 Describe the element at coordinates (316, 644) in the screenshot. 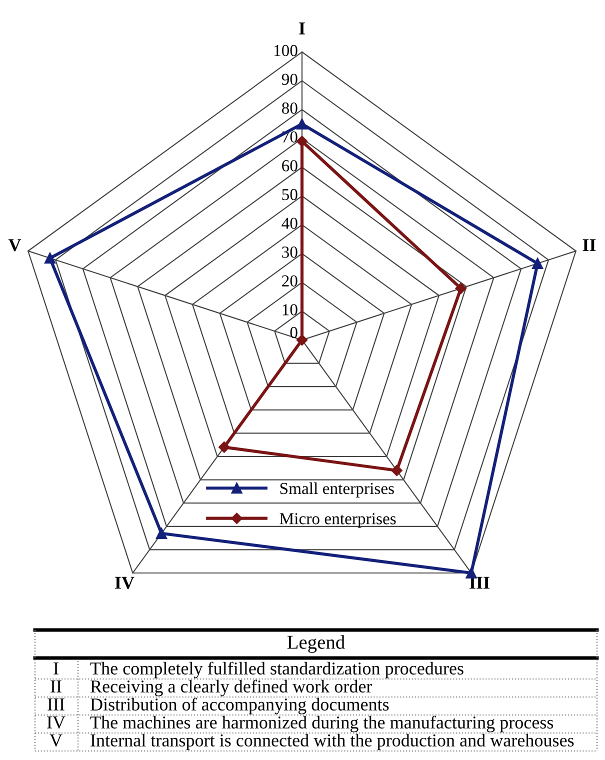

I see `text: Legend` at that location.